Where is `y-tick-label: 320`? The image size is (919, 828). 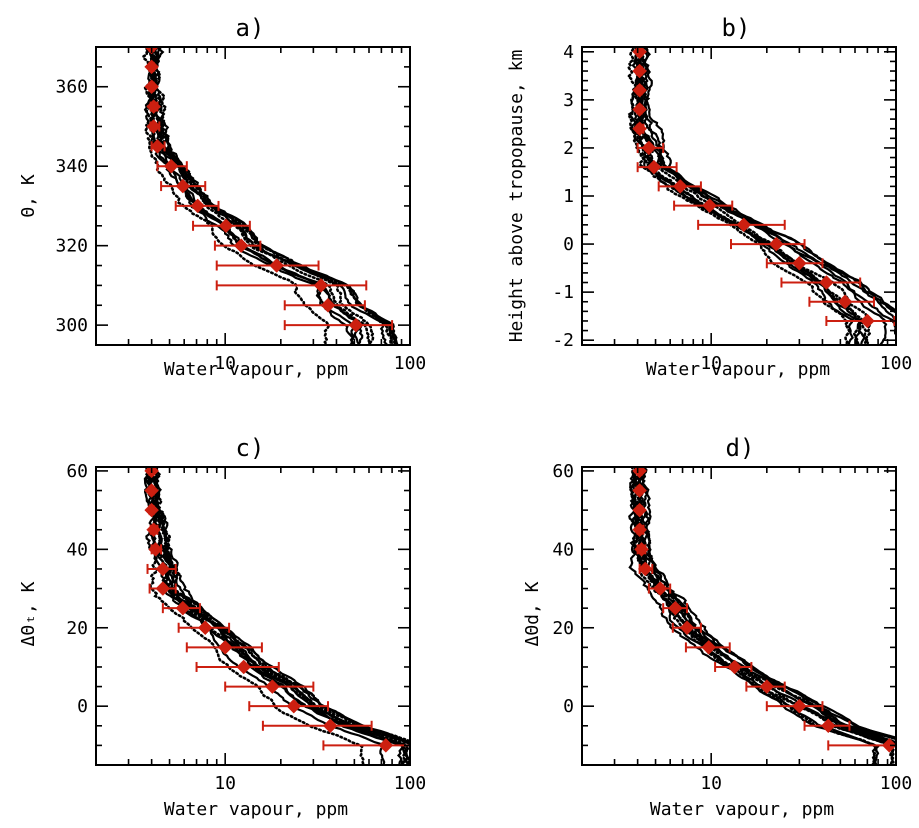 y-tick-label: 320 is located at coordinates (71, 246).